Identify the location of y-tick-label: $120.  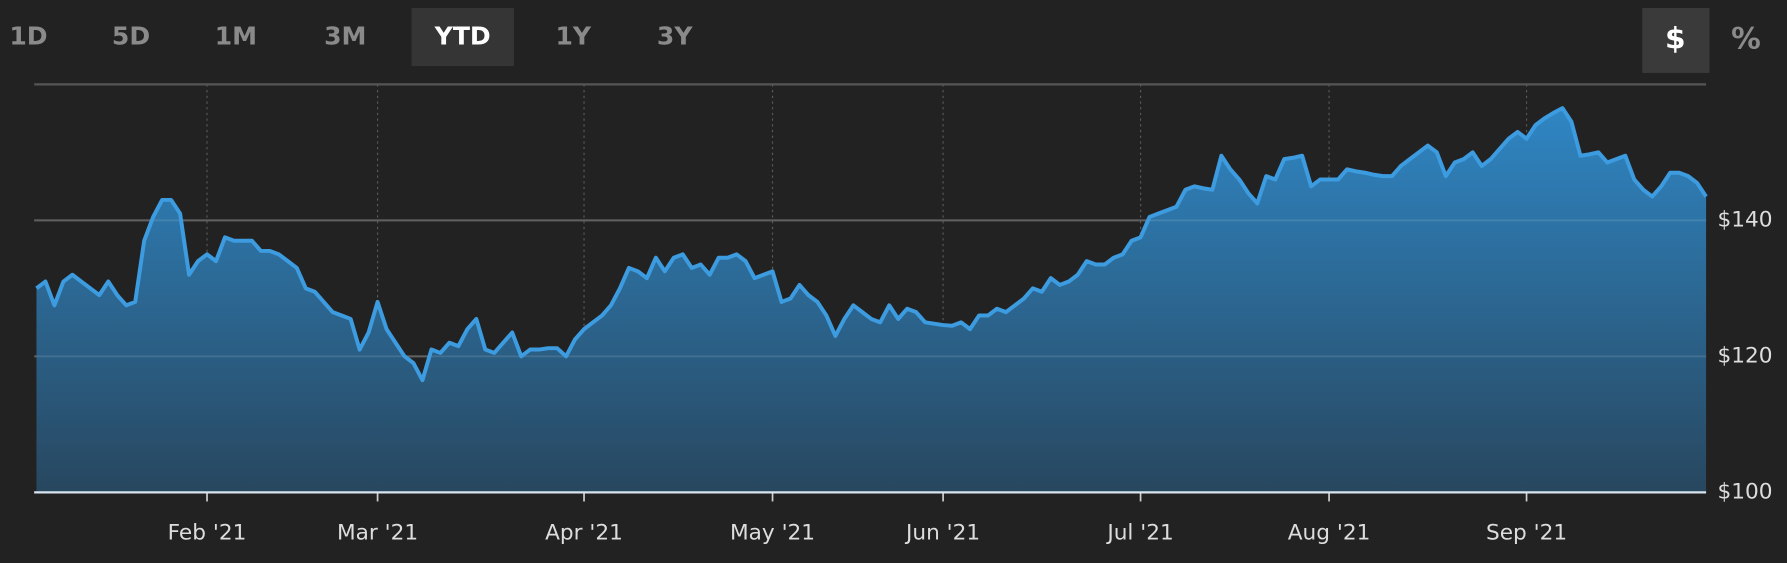
(1744, 355).